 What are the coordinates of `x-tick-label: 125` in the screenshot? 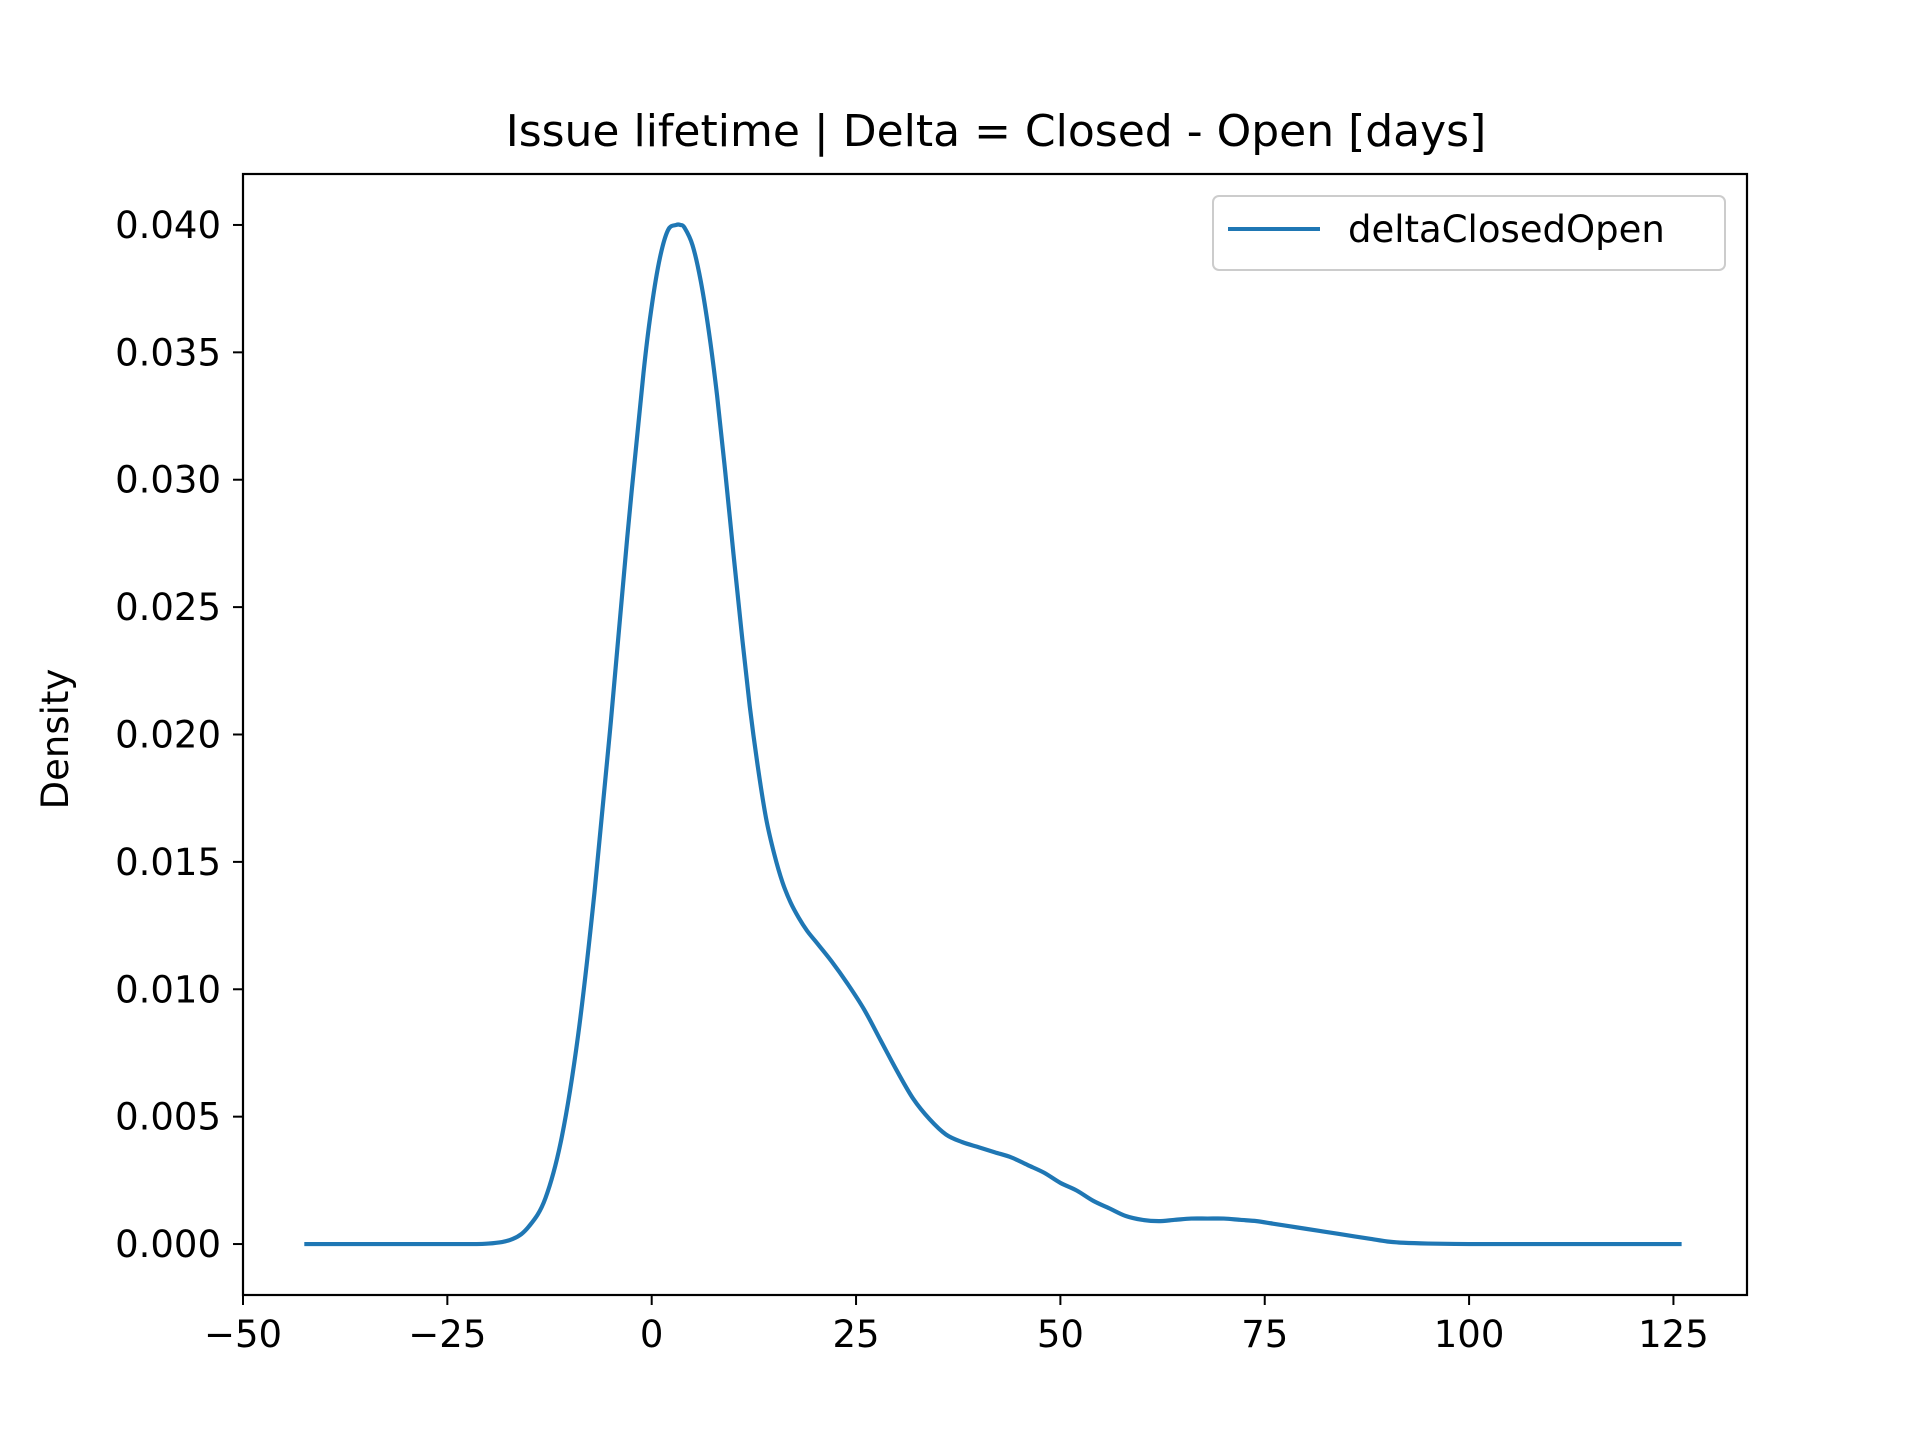 It's located at (1673, 1334).